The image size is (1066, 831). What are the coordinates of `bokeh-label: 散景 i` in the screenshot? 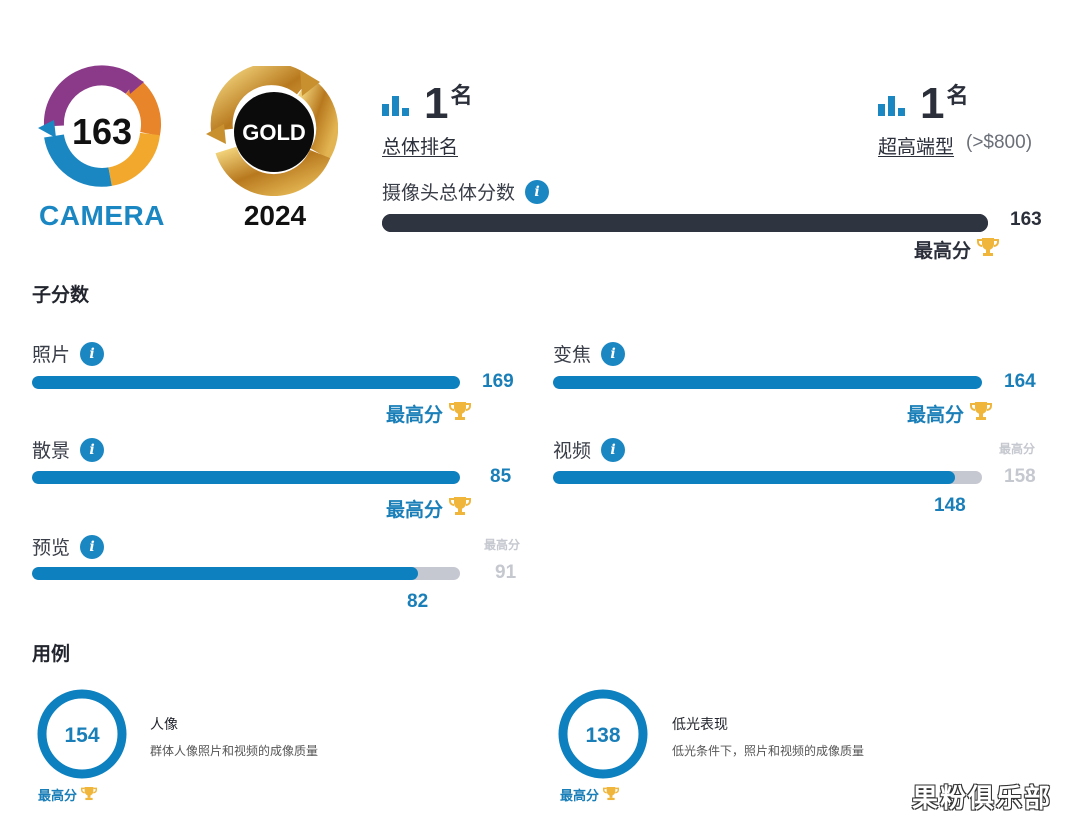 It's located at (68, 449).